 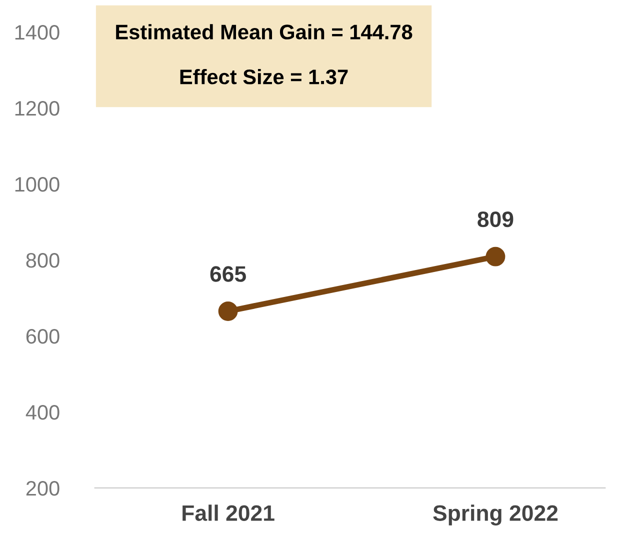 I want to click on x-tick-label: Fall 2021, so click(x=228, y=512).